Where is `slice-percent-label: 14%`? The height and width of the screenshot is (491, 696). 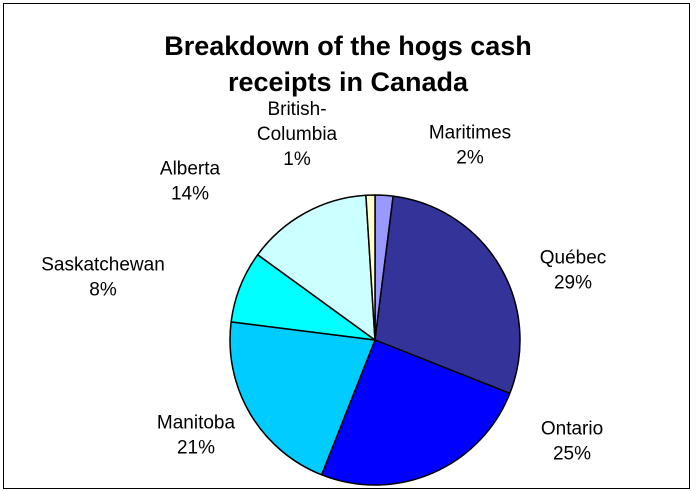
slice-percent-label: 14% is located at coordinates (190, 194).